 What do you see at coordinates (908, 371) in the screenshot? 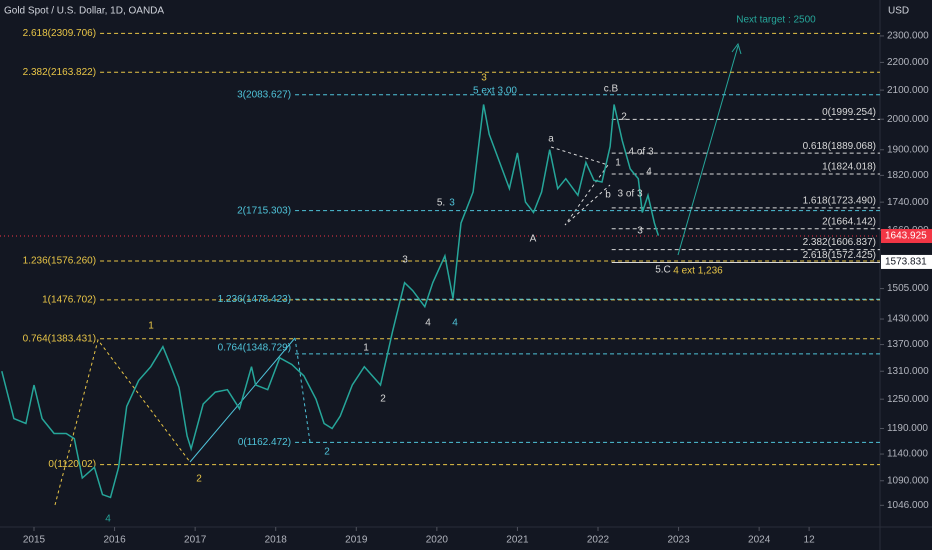
I see `y-tick-label: 1310.000` at bounding box center [908, 371].